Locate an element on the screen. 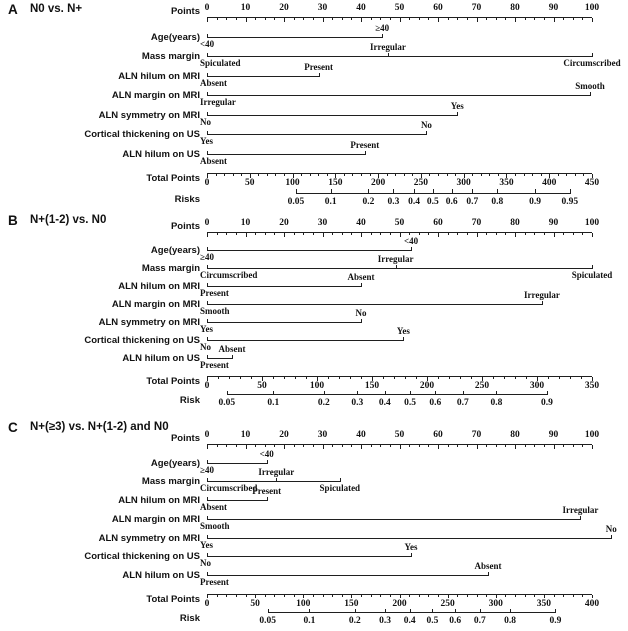 The width and height of the screenshot is (628, 631). panel-a-category-label-bottom: Yes is located at coordinates (206, 141).